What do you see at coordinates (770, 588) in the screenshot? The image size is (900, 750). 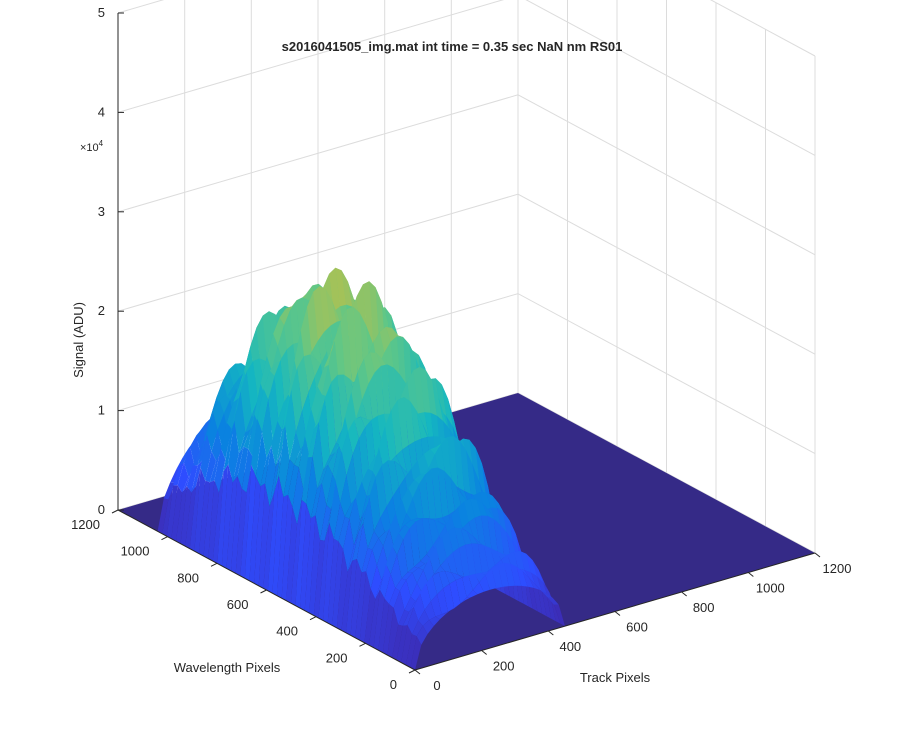 I see `x-tick-label: 1000` at bounding box center [770, 588].